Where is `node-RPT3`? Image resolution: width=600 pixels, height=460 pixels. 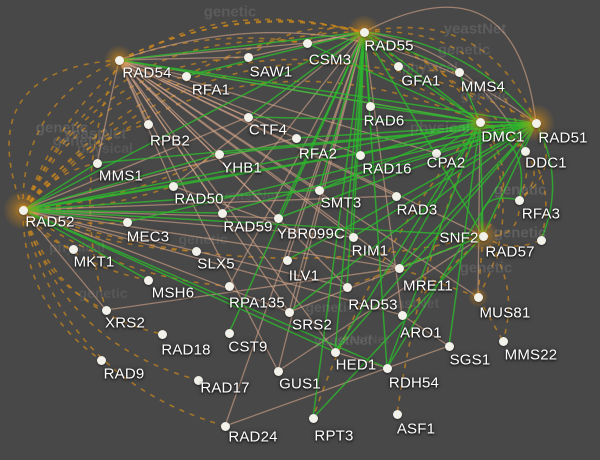 node-RPT3 is located at coordinates (313, 418).